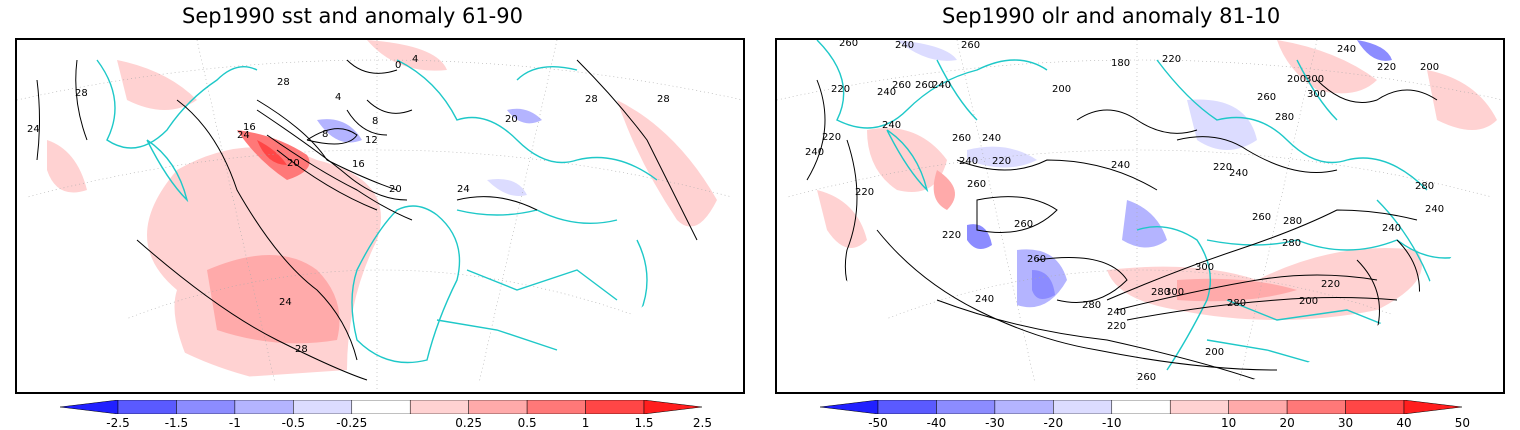  Describe the element at coordinates (1111, 423) in the screenshot. I see `colorbar-tick-label: -10` at that location.